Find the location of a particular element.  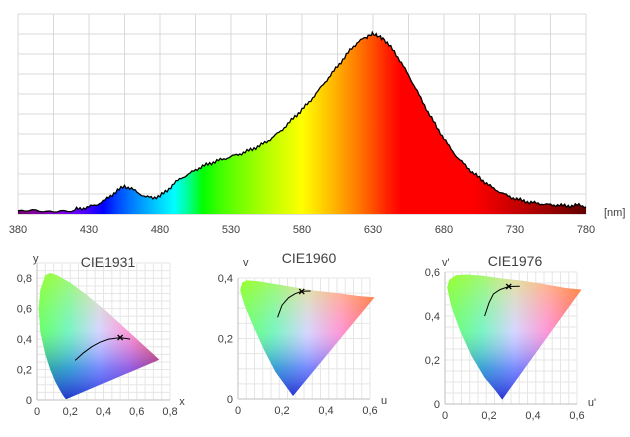

cie-y-axis-label: y is located at coordinates (36, 259).